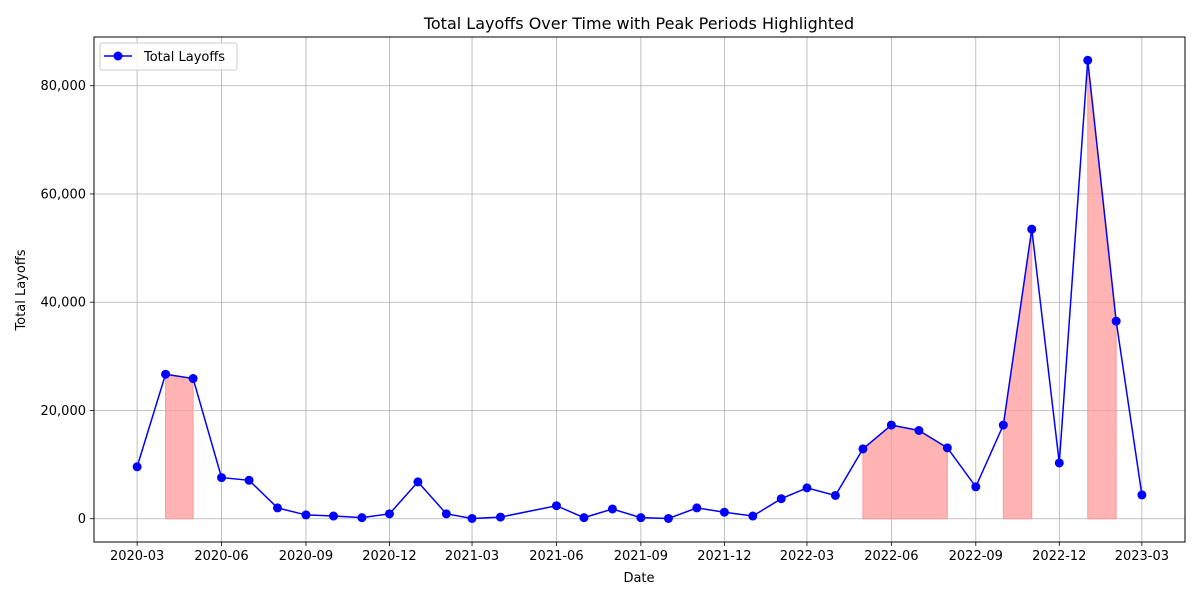 This screenshot has height=600, width=1200. I want to click on x-tick-label: 2021-12, so click(724, 556).